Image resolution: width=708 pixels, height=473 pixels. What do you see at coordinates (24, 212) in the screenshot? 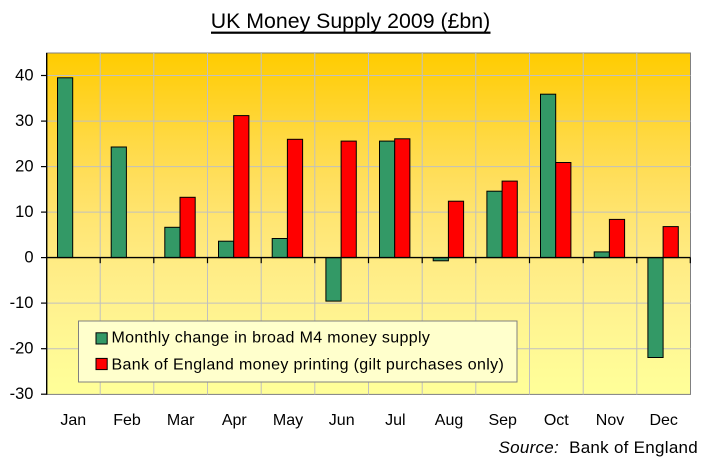
I see `svg-text: 10` at bounding box center [24, 212].